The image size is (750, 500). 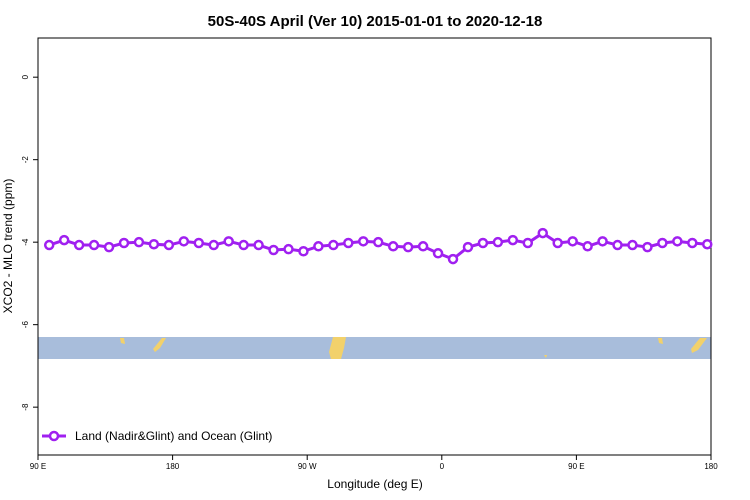 I want to click on y-axis-label: XCO2 - MLO trend (ppm), so click(x=8, y=246).